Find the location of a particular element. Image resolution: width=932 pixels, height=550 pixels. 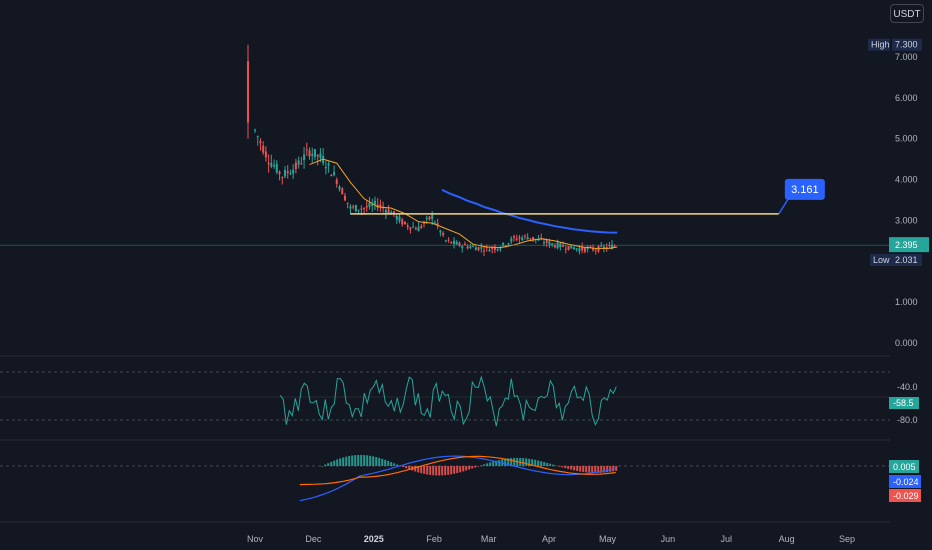

low-value: 2.031 is located at coordinates (906, 260).